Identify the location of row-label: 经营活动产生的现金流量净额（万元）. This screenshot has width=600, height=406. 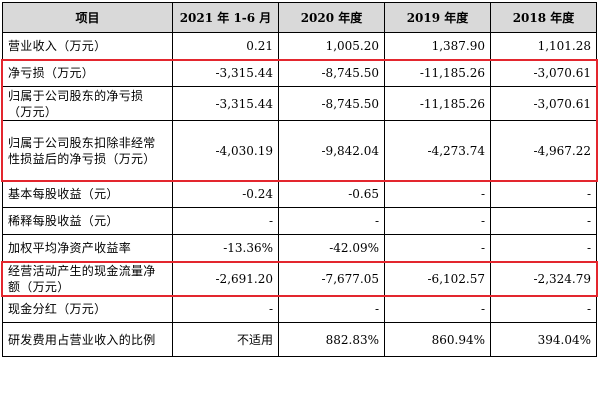
(87, 278).